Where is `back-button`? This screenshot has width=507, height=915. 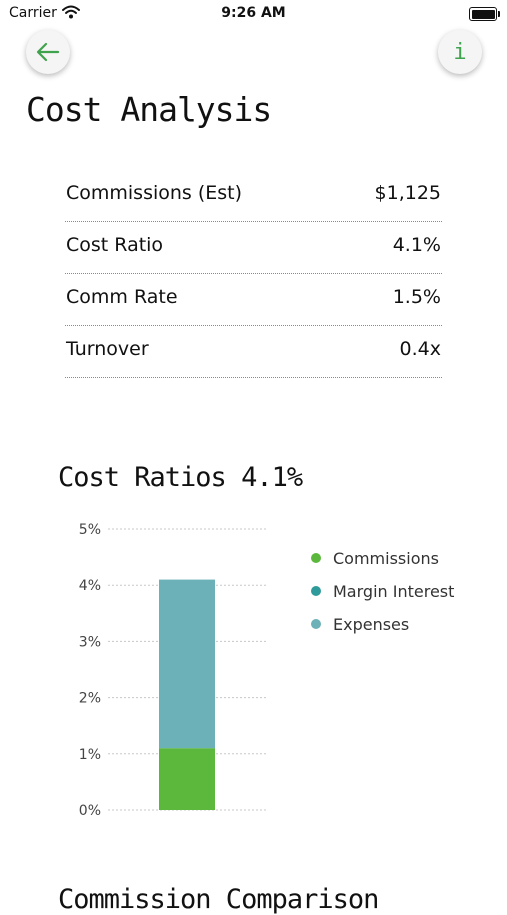
back-button is located at coordinates (48, 52).